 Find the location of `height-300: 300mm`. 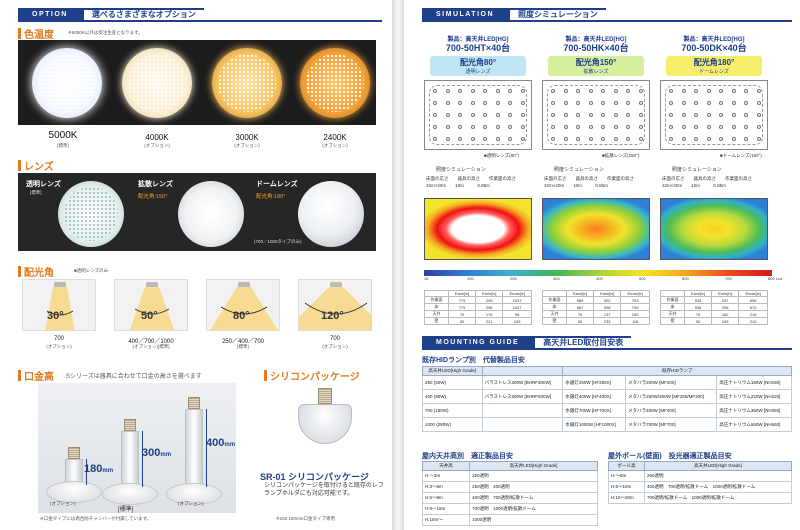

height-300: 300mm is located at coordinates (157, 453).